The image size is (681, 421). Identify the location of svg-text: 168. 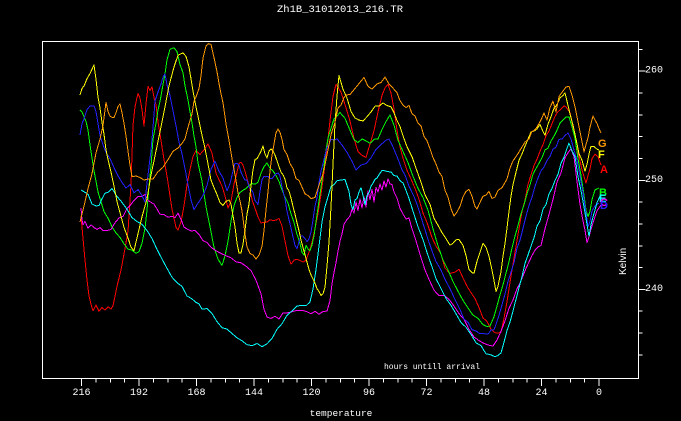
(196, 393).